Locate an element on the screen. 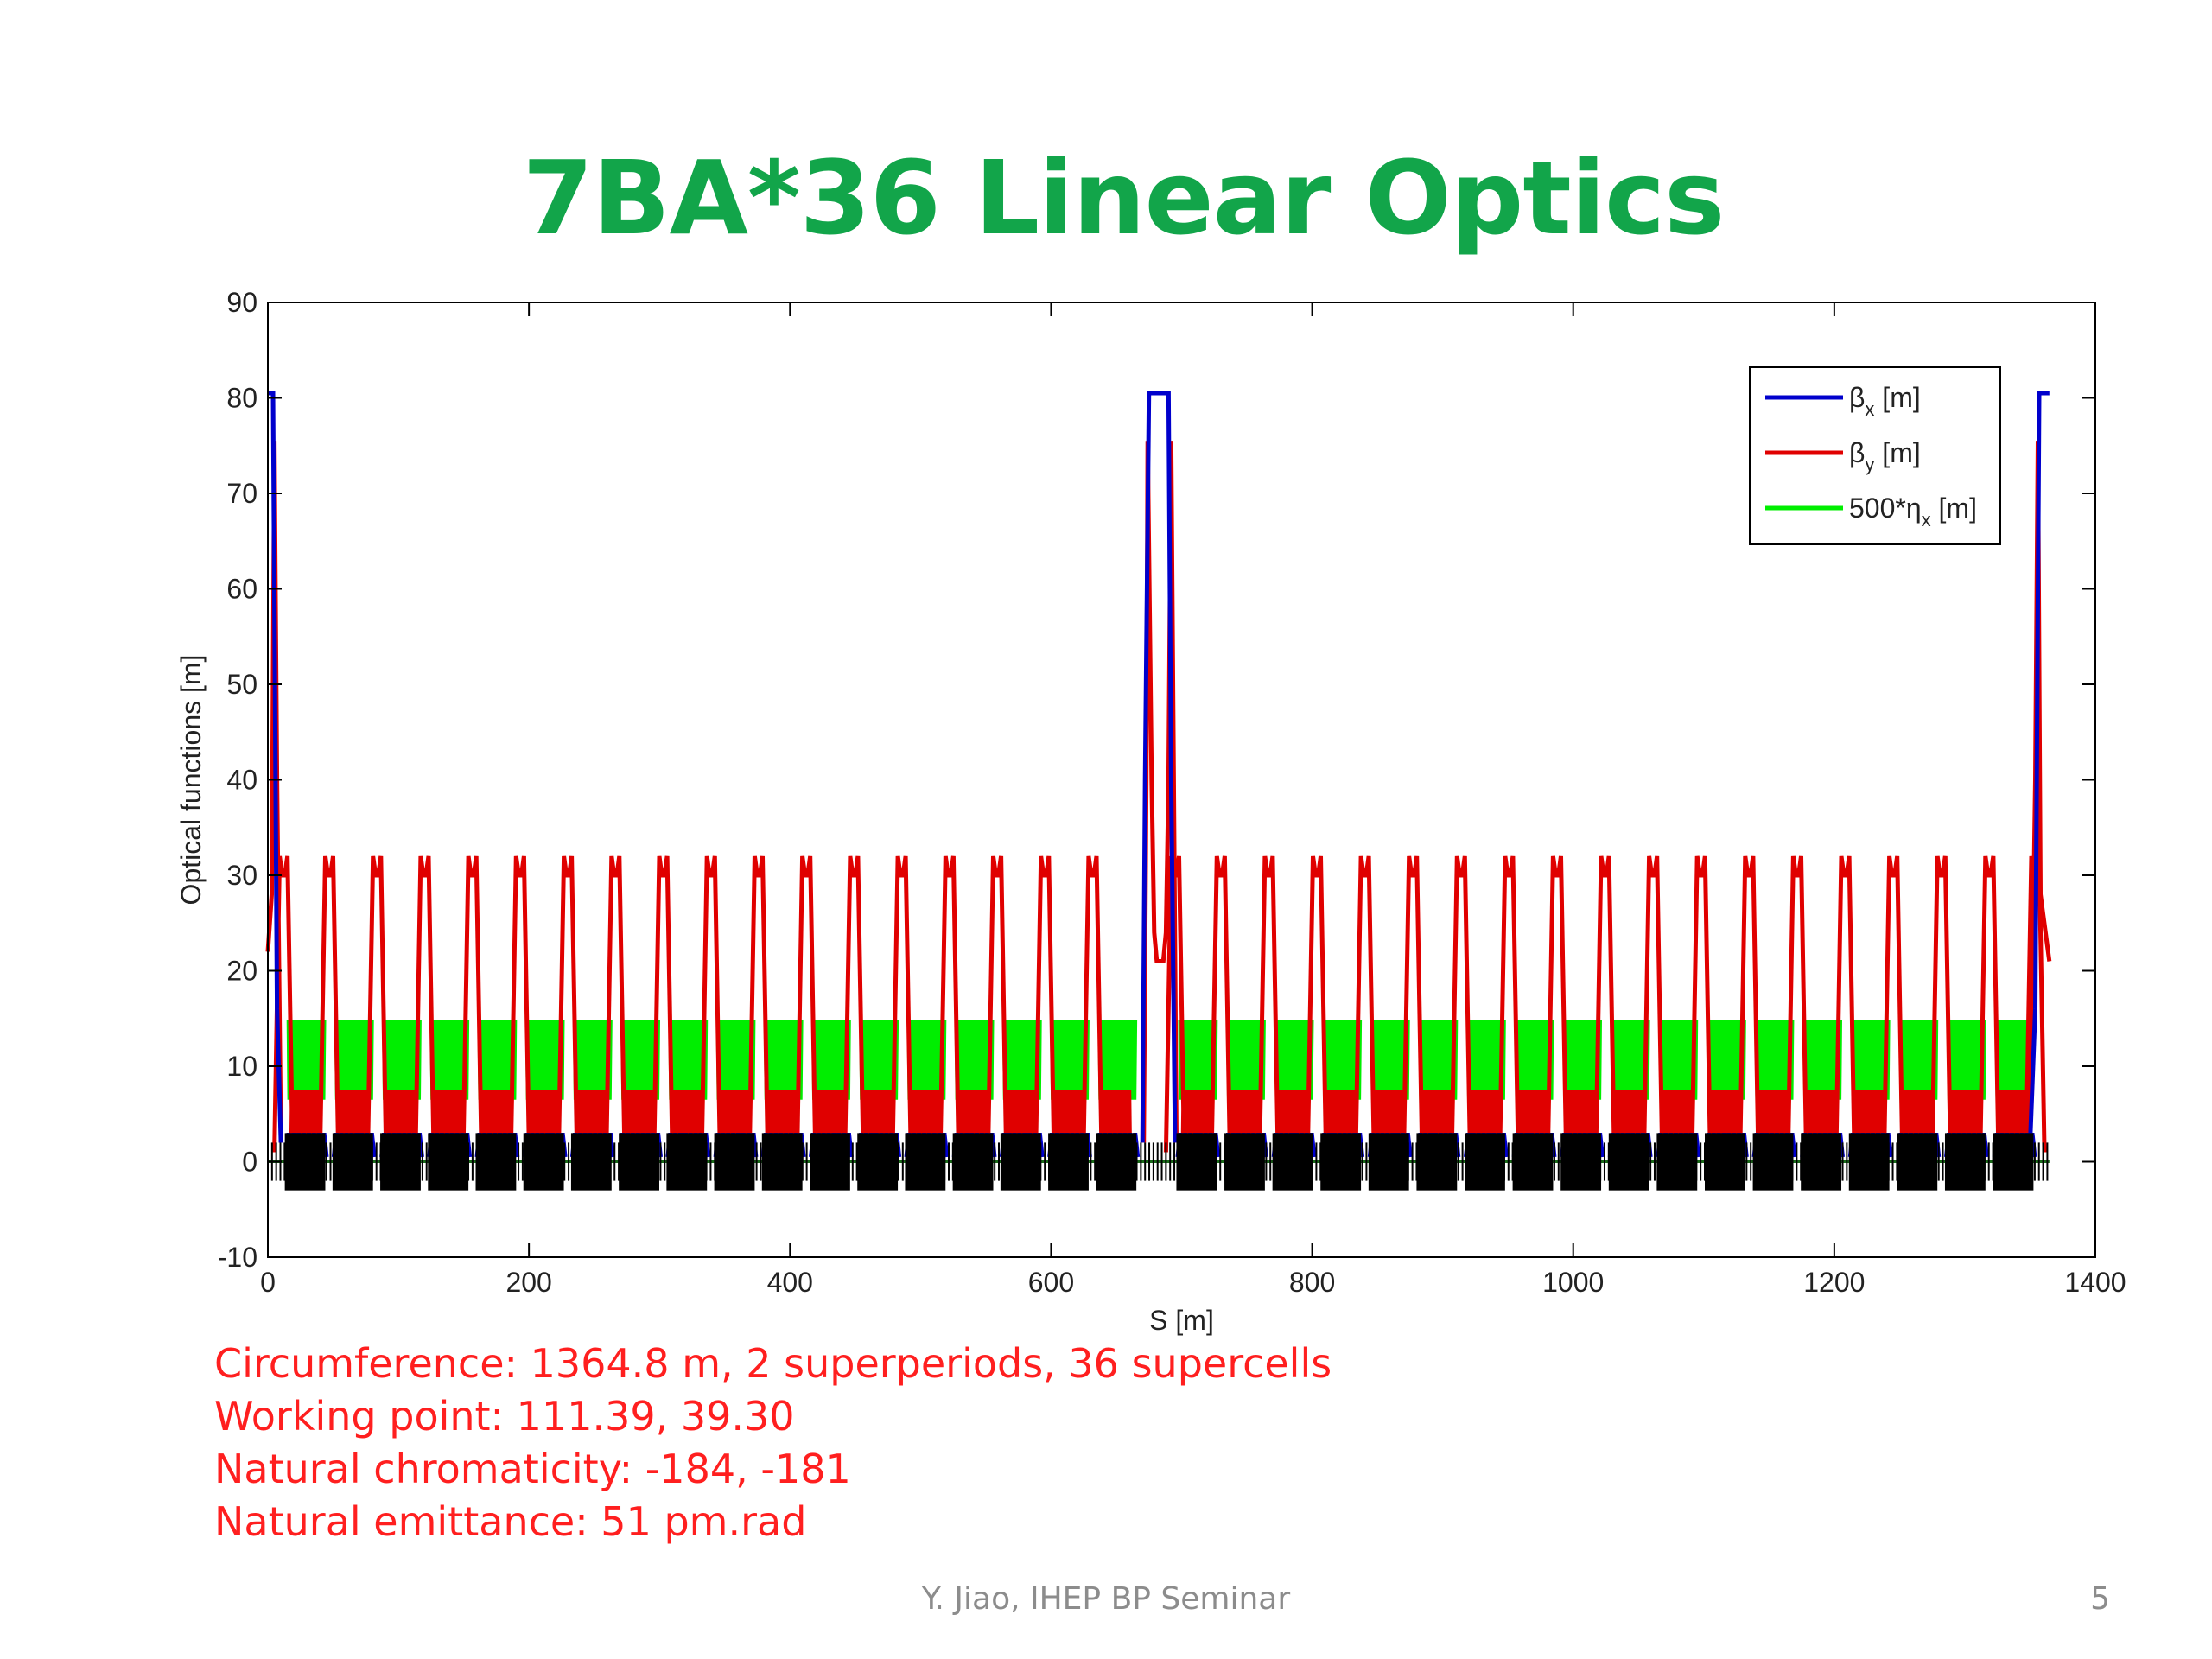 The image size is (2212, 1659). y-tick-label: -10 is located at coordinates (237, 1257).